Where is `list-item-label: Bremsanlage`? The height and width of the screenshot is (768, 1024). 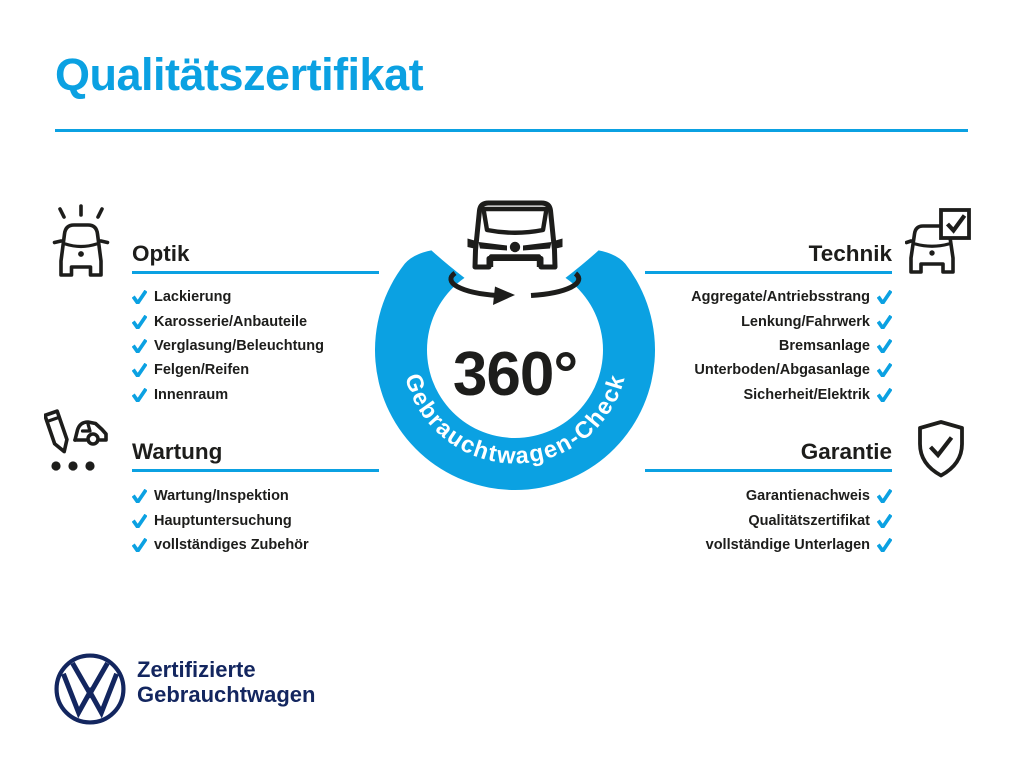 list-item-label: Bremsanlage is located at coordinates (824, 345).